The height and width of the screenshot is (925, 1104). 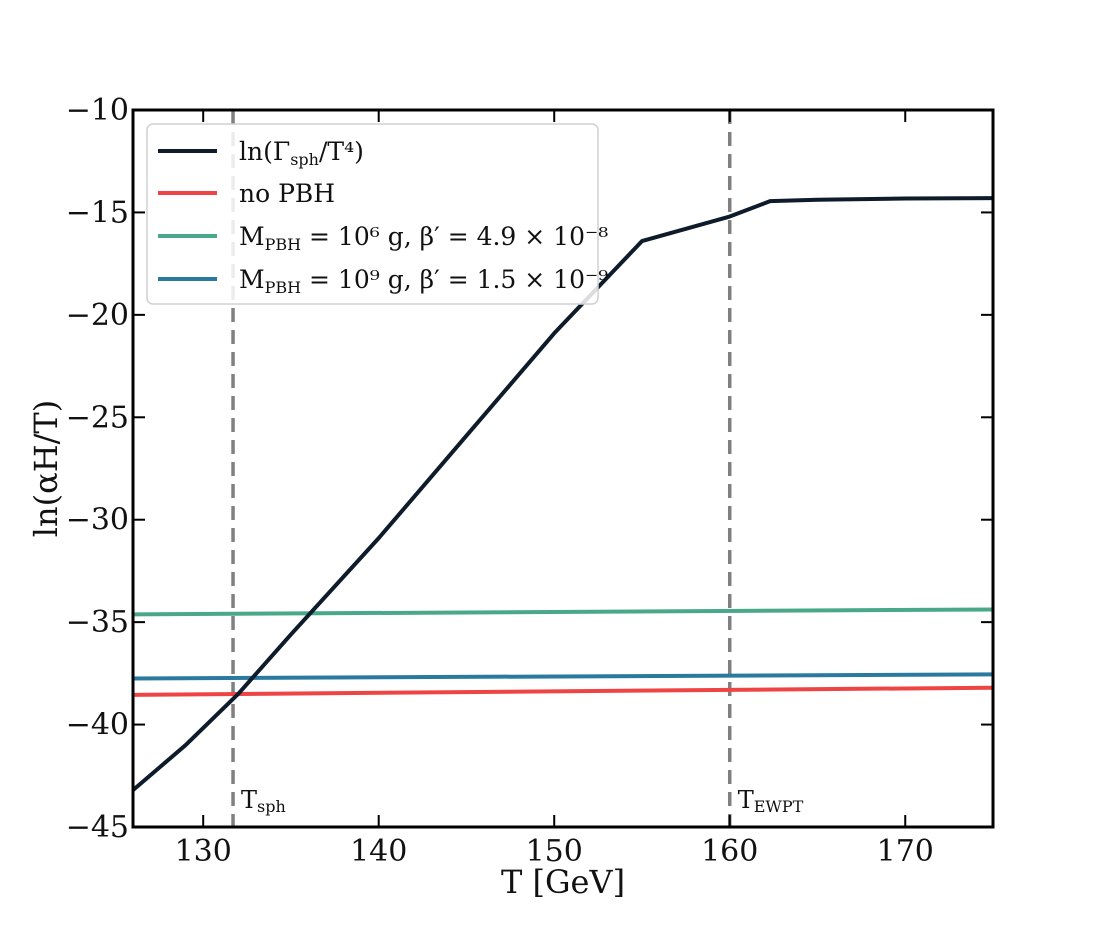 I want to click on x-tick-label-4: 170, so click(x=905, y=851).